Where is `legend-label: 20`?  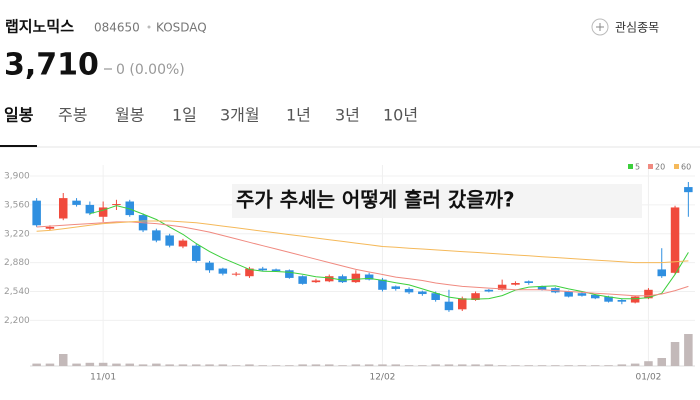 legend-label: 20 is located at coordinates (660, 167).